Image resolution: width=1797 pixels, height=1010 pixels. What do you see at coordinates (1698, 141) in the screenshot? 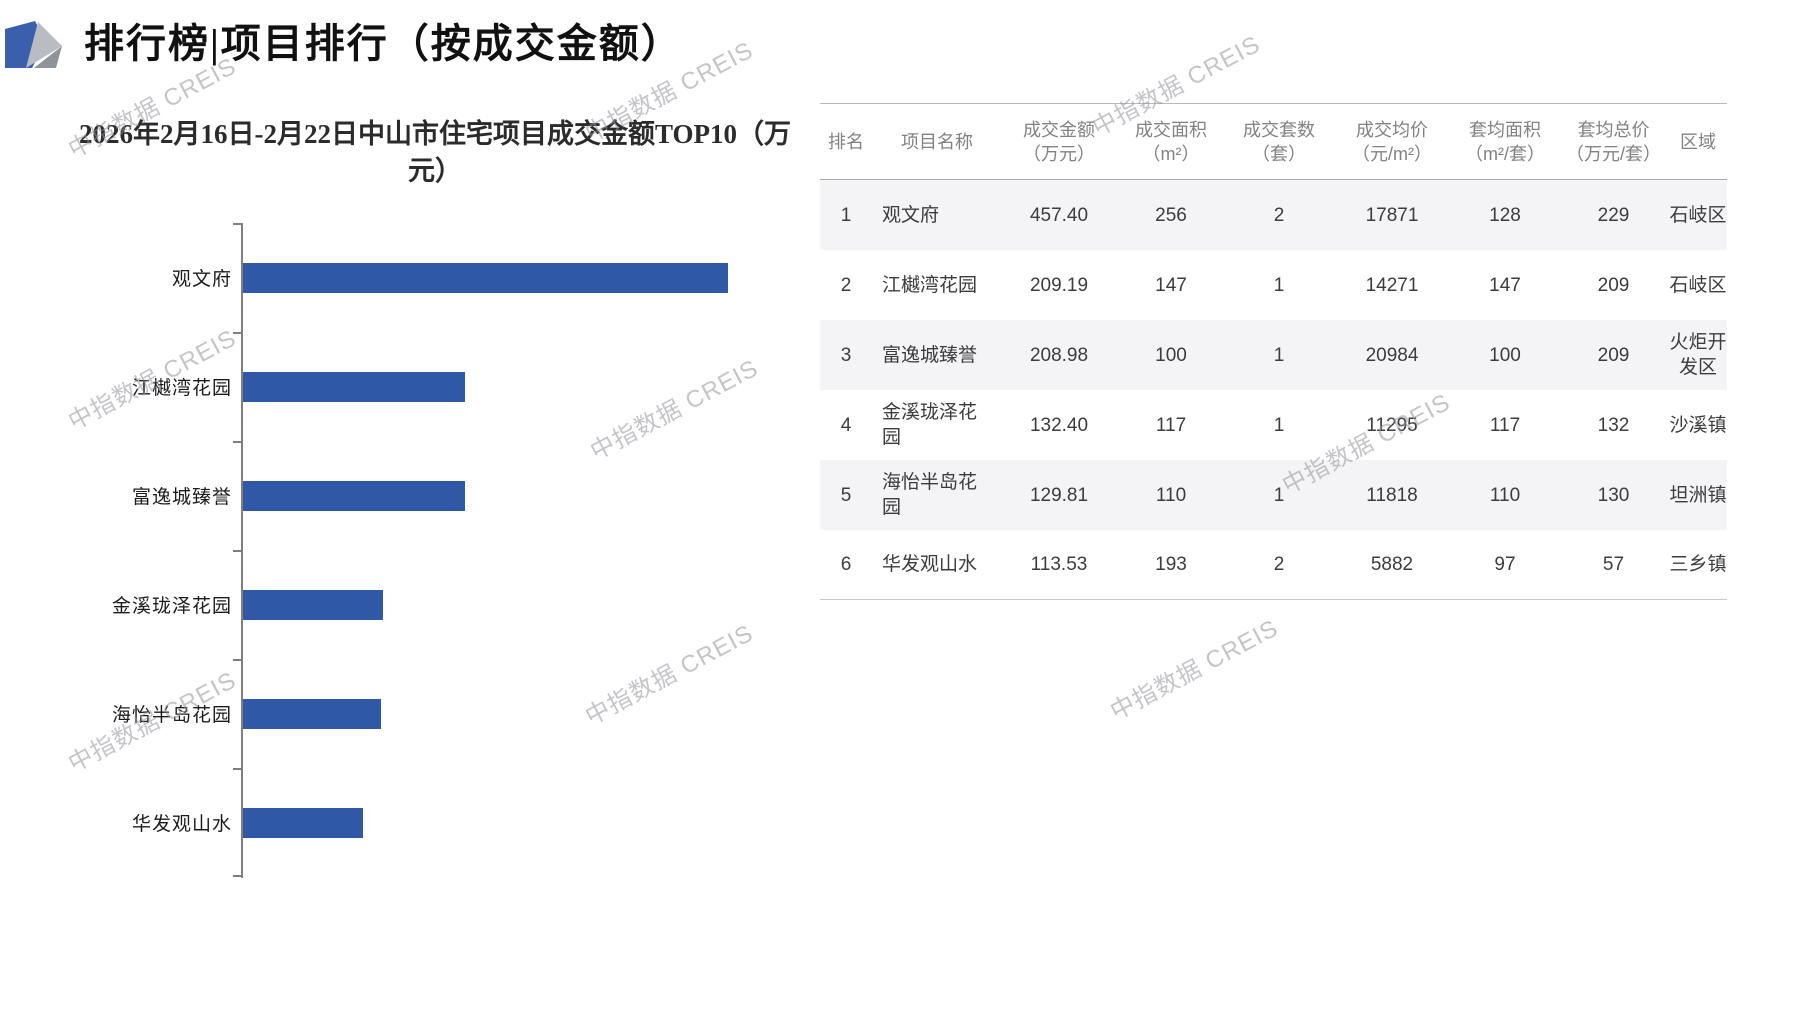
I see `column-header-label: 区域` at bounding box center [1698, 141].